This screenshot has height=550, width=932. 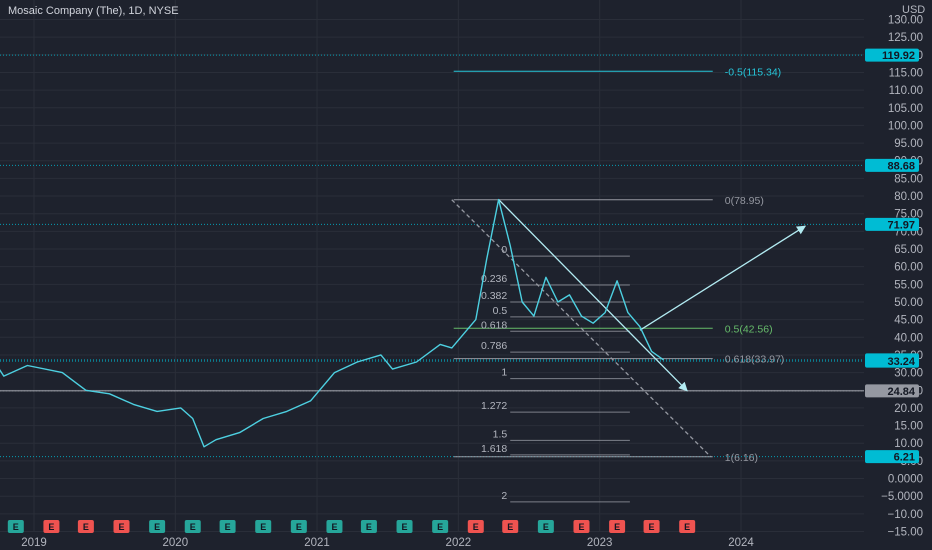 I want to click on fib-extension-label: 1, so click(x=504, y=373).